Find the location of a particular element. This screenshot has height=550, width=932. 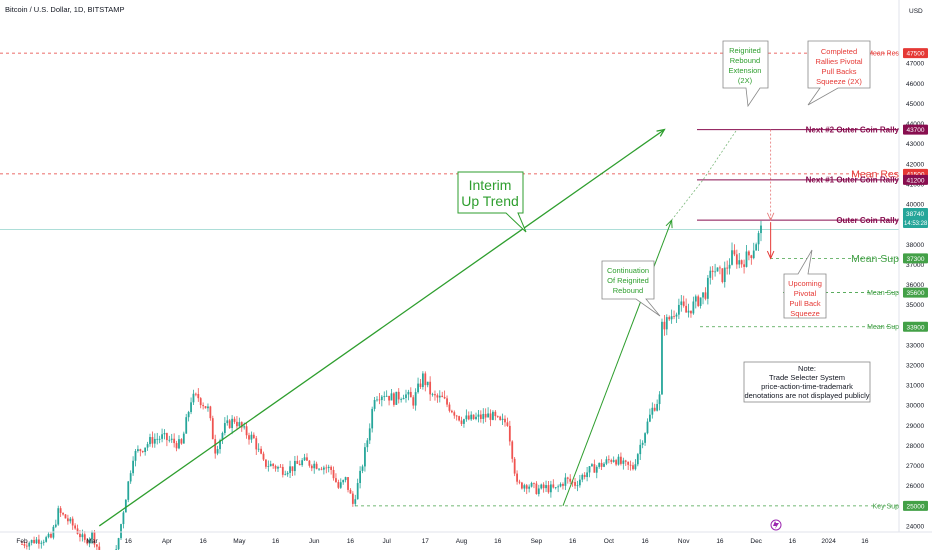

y-tick-label: 31000 is located at coordinates (915, 386).